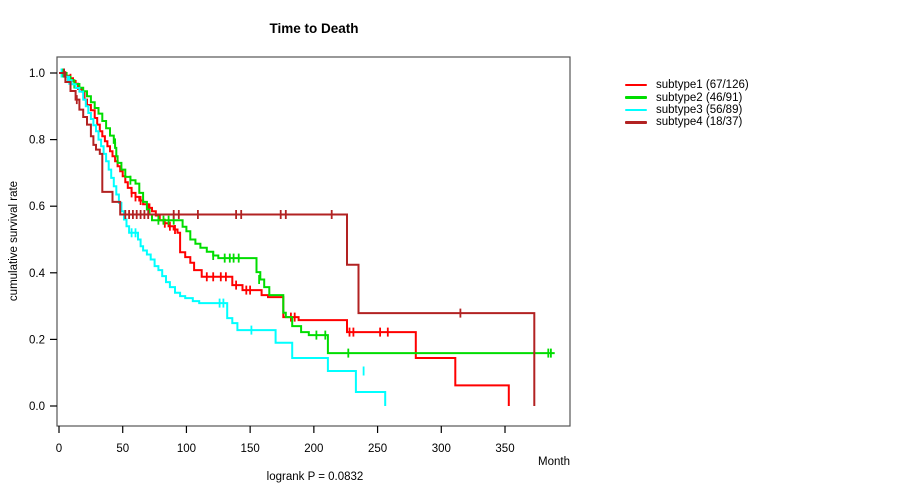 This screenshot has width=900, height=500. What do you see at coordinates (699, 97) in the screenshot?
I see `legend-label-subtype2: subtype2 (46/91)` at bounding box center [699, 97].